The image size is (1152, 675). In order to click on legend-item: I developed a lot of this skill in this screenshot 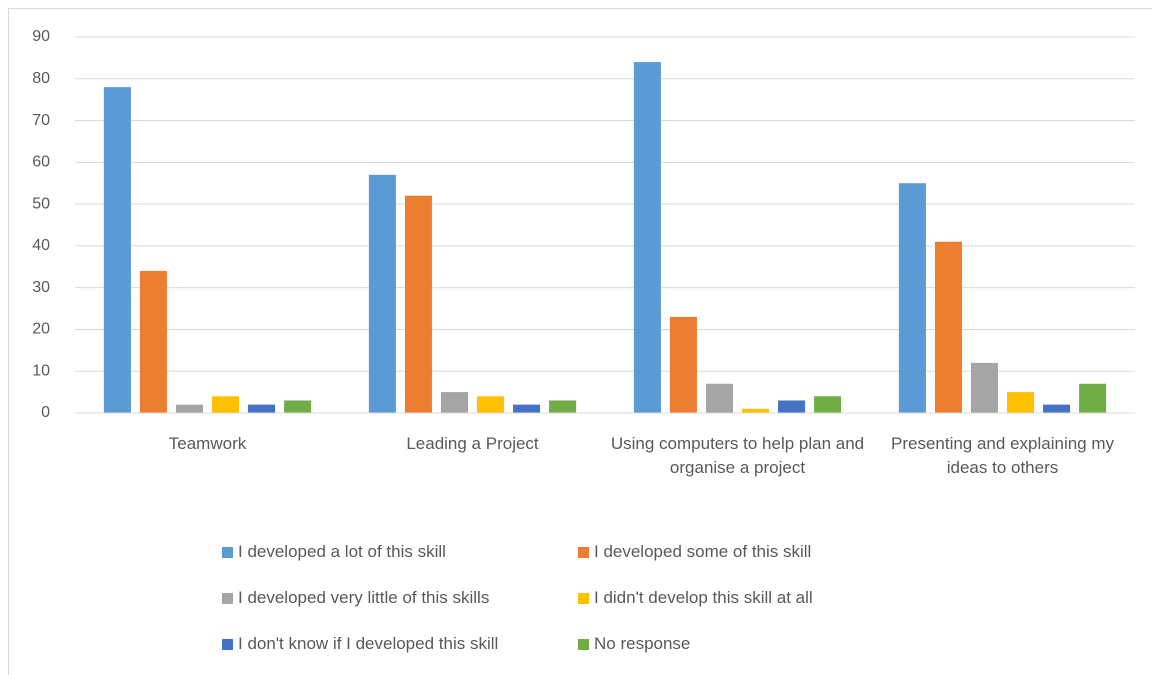, I will do `click(334, 552)`.